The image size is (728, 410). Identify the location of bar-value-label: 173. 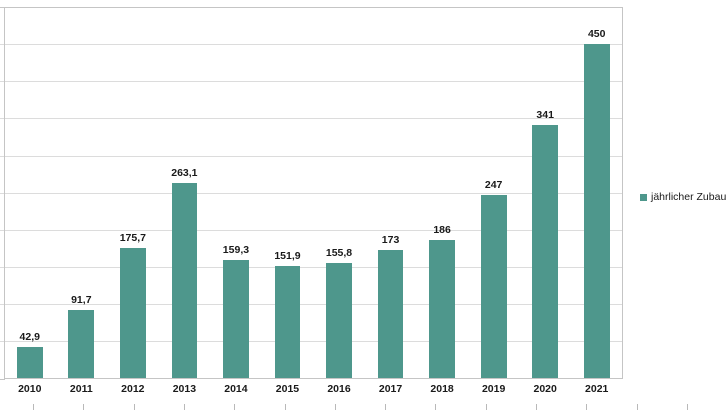
(390, 239).